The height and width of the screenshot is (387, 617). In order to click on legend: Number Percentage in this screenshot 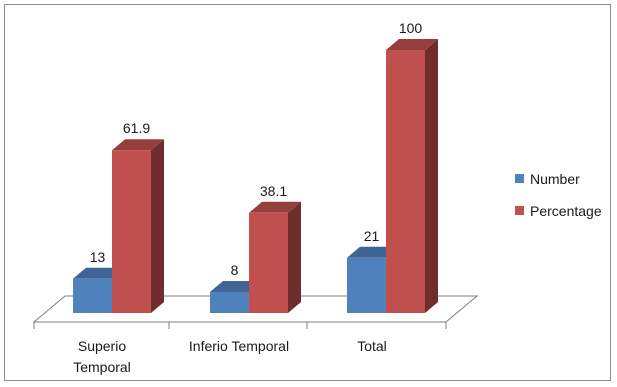, I will do `click(558, 195)`.